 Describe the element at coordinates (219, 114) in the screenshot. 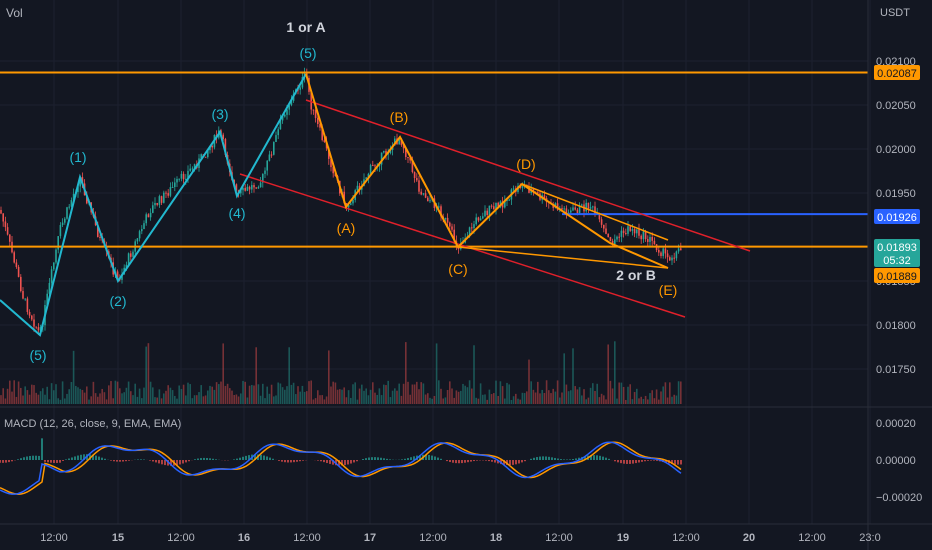

I see `impulse-wave-label: (3)` at that location.